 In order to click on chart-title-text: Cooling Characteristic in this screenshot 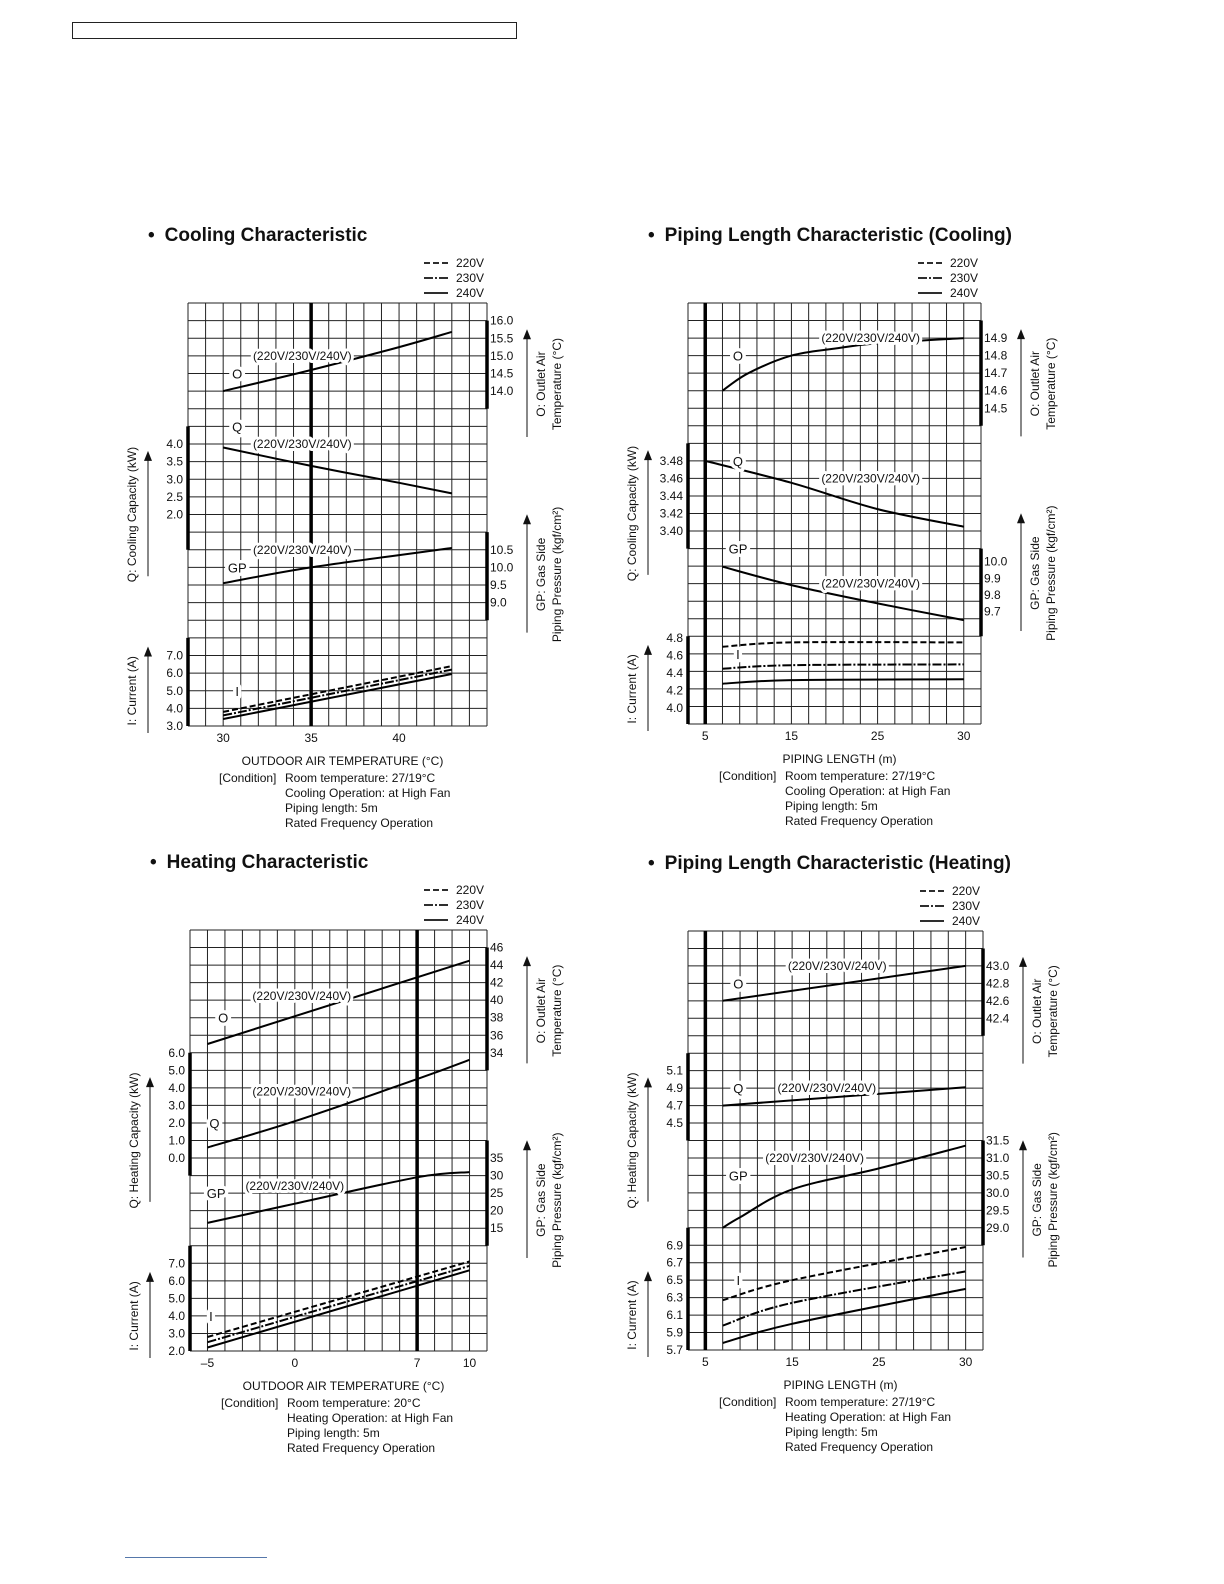, I will do `click(266, 235)`.